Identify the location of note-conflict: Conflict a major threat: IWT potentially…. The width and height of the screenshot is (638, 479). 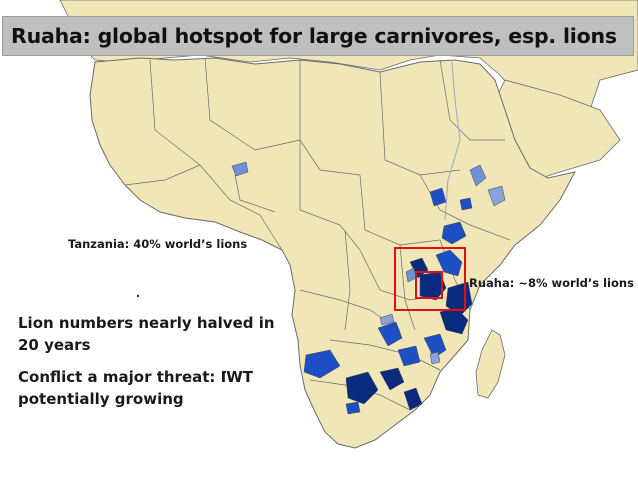
(135, 388).